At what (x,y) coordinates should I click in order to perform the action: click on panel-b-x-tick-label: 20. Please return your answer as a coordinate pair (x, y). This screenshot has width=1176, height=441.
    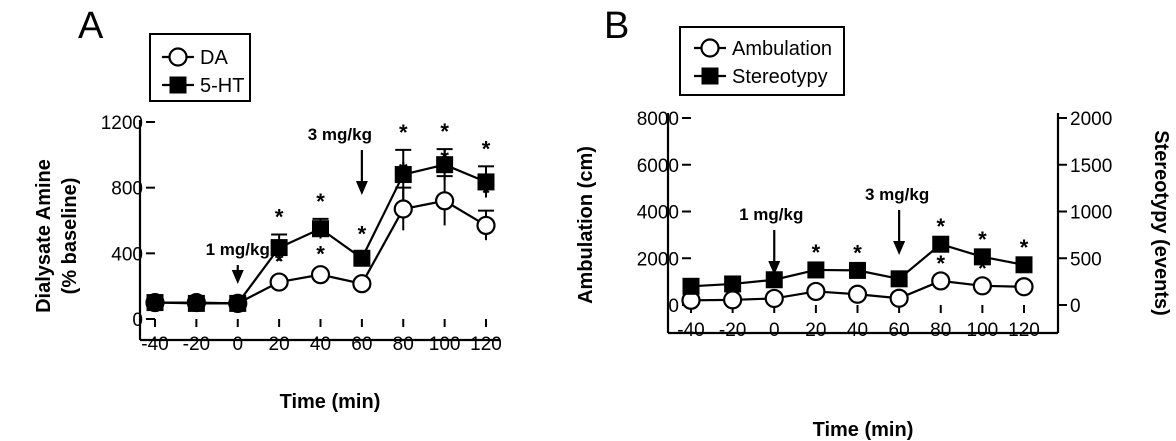
    Looking at the image, I should click on (815, 330).